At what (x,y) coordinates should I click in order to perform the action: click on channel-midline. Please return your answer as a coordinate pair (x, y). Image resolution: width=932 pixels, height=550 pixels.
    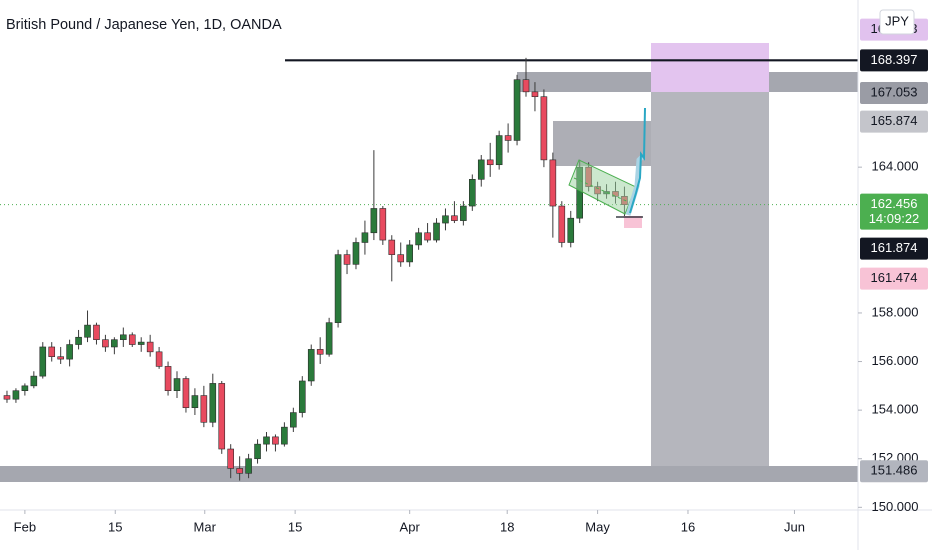
    Looking at the image, I should click on (602, 190).